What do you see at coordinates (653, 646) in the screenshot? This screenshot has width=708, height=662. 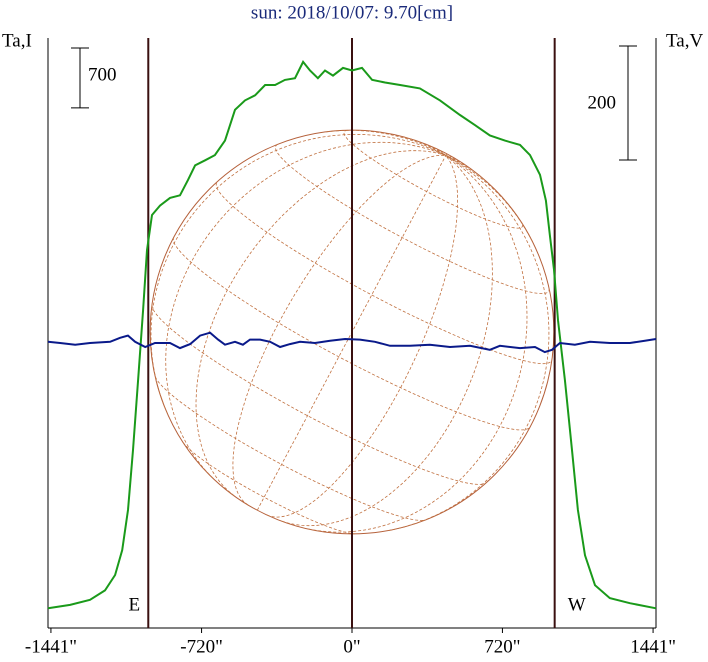 I see `x-tick-label: 1441"` at bounding box center [653, 646].